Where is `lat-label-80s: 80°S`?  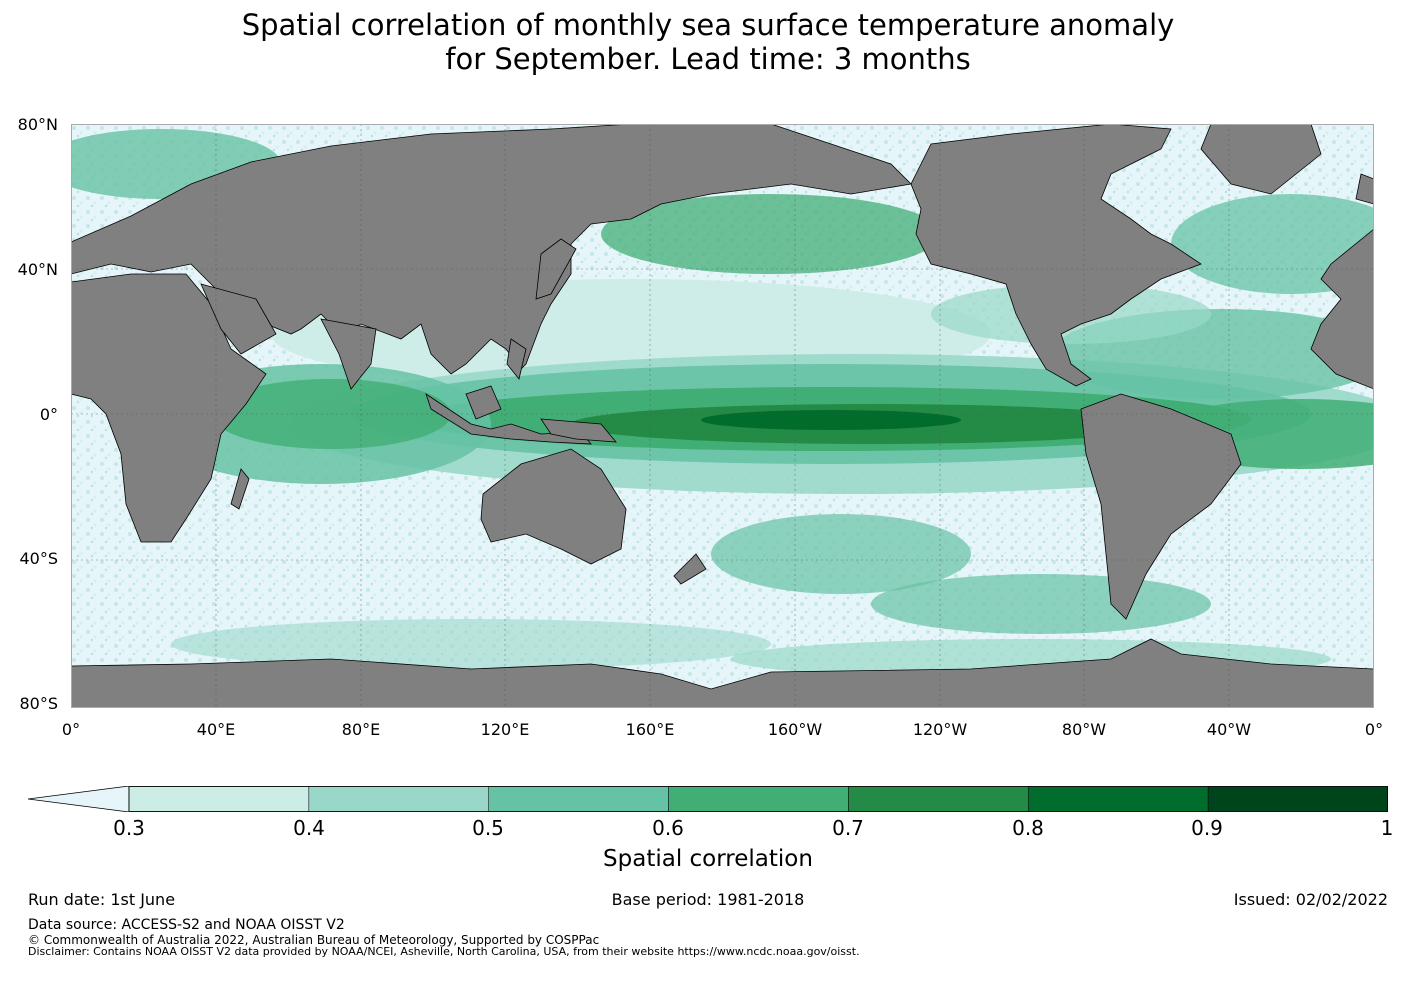
lat-label-80s: 80°S is located at coordinates (38, 703).